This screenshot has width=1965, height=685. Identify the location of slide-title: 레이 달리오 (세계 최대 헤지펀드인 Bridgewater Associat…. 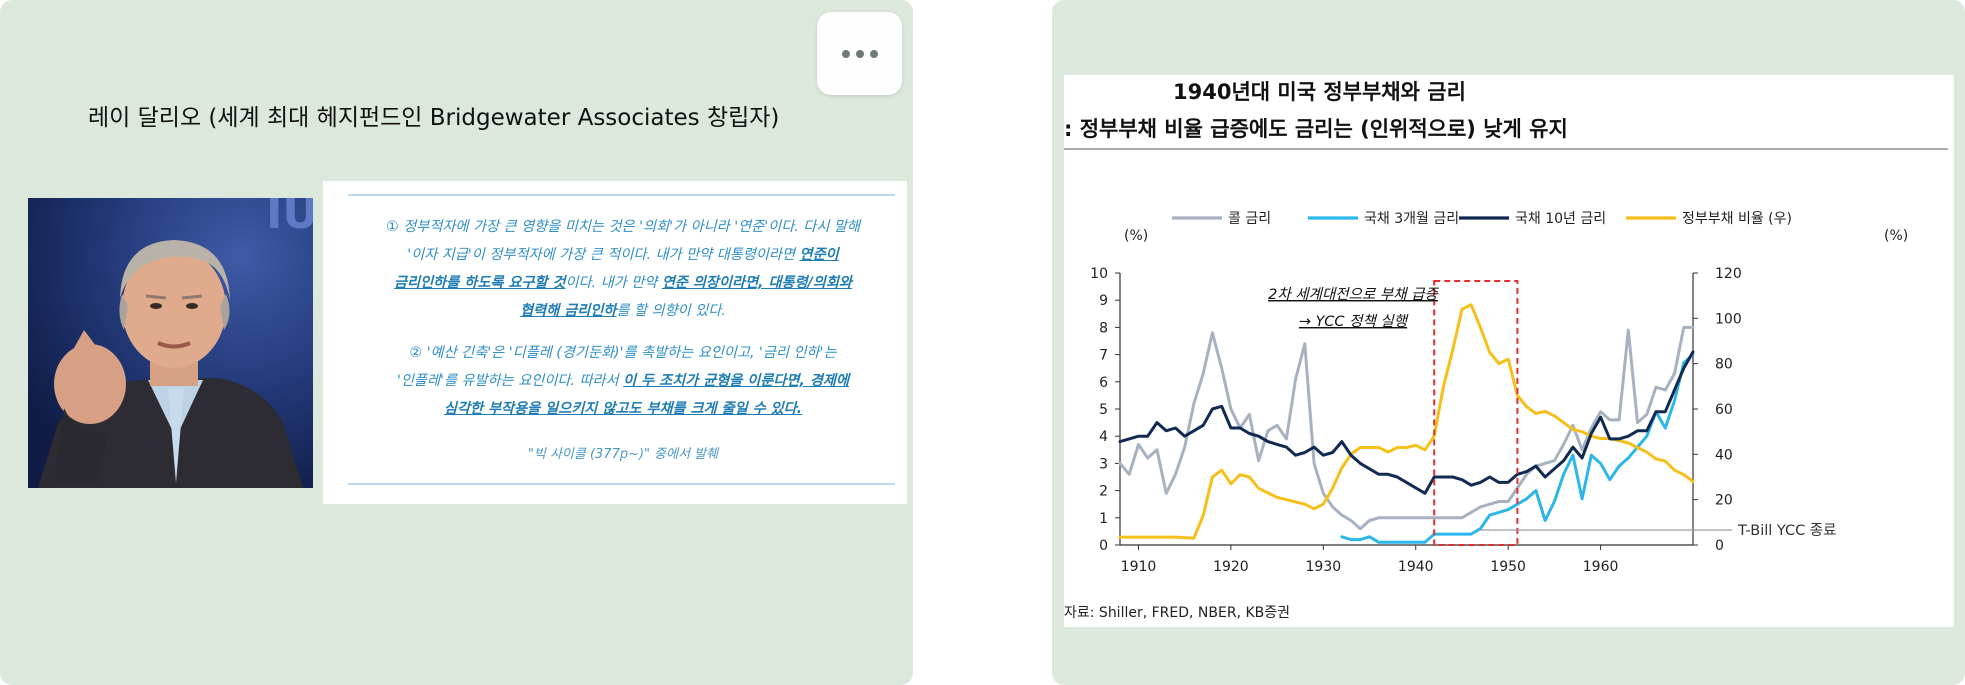
(434, 118).